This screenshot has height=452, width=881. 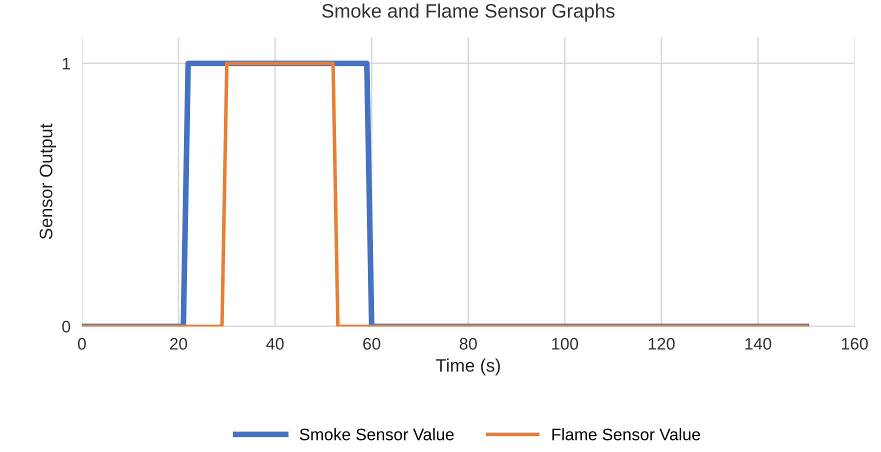 I want to click on x-tick-label: 40, so click(x=275, y=344).